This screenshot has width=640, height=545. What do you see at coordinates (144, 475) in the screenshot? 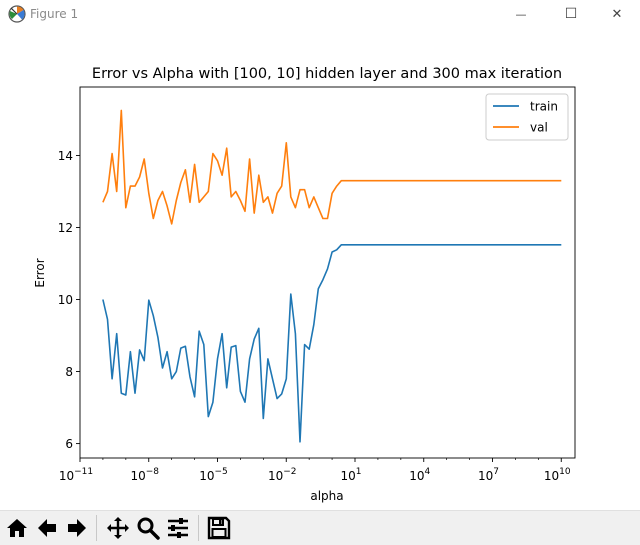
I see `x-tick-label: 10⁻⁸` at bounding box center [144, 475].